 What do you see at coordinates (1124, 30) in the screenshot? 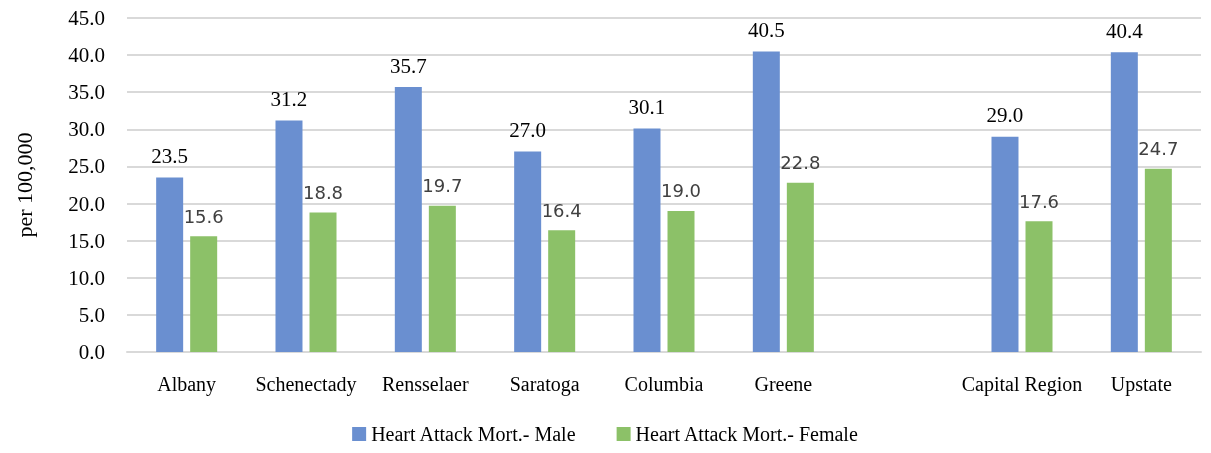
I see `data-label: 40.4` at bounding box center [1124, 30].